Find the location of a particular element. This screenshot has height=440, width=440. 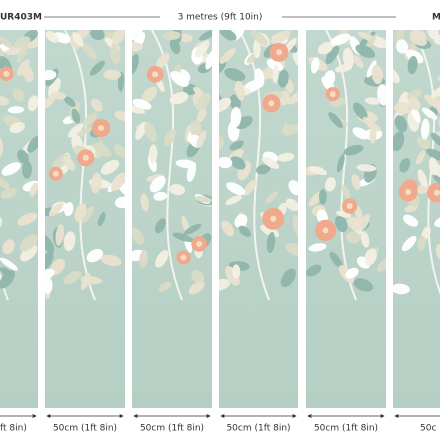

product-code: UR403M is located at coordinates (21, 18).